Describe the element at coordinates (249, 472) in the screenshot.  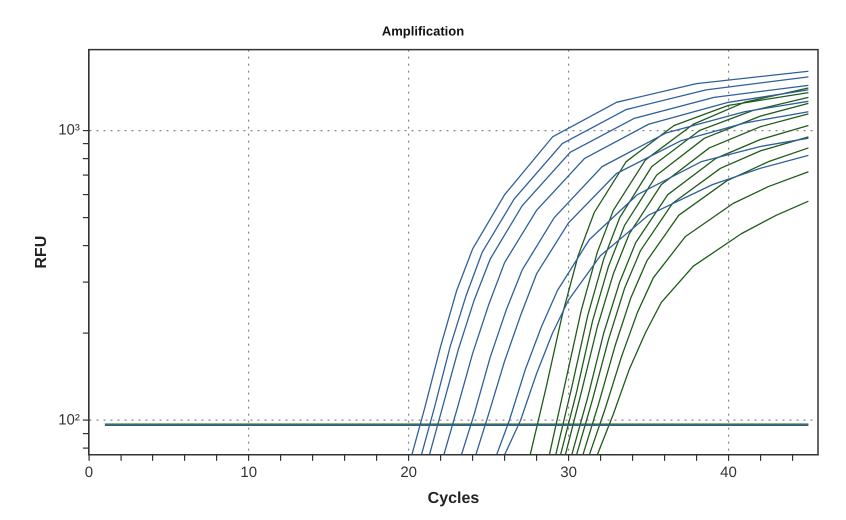
I see `x-tick-label: 10` at that location.